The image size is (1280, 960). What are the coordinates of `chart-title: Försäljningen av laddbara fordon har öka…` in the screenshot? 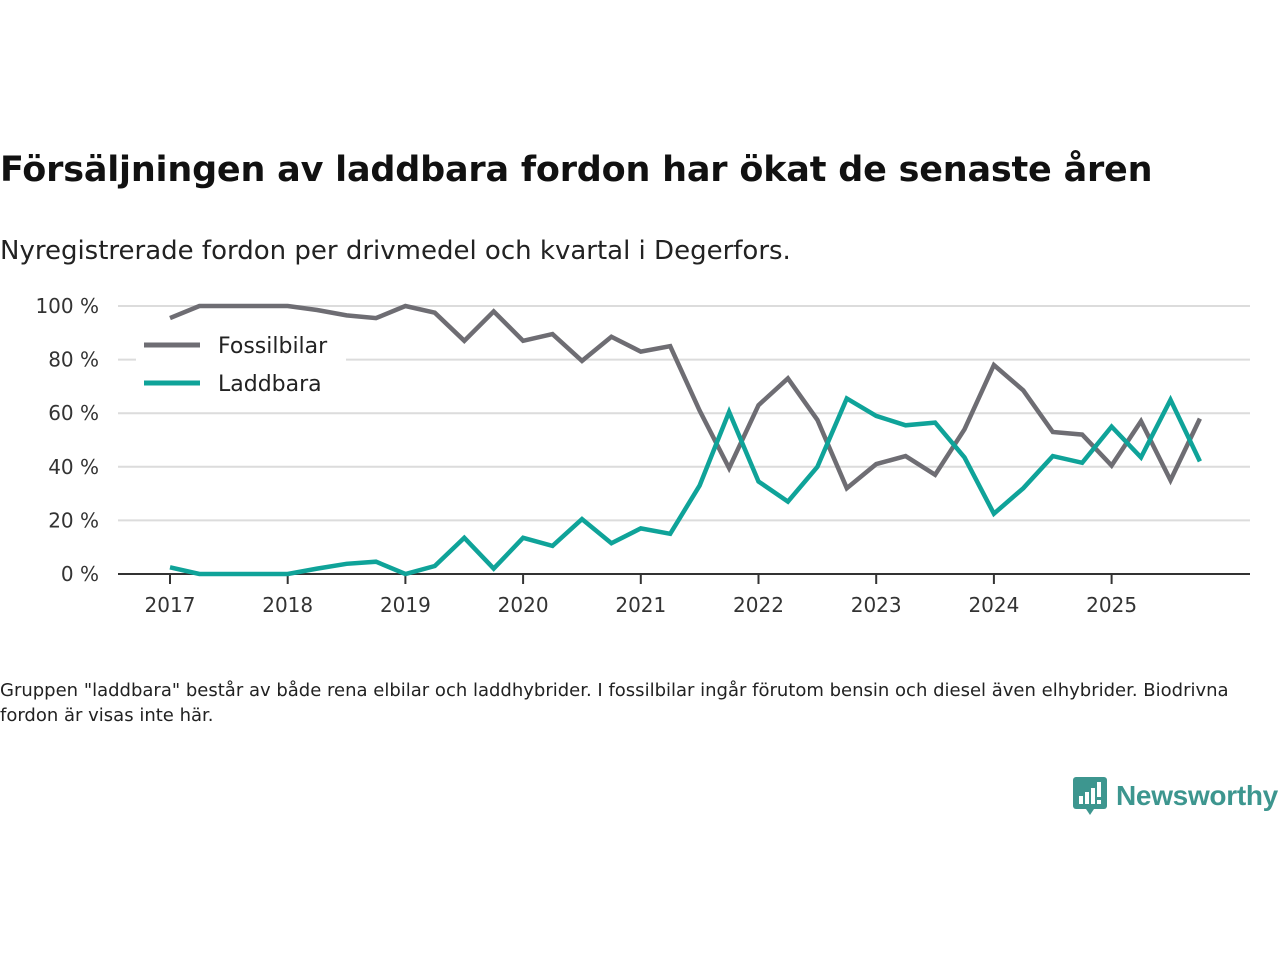 It's located at (576, 170).